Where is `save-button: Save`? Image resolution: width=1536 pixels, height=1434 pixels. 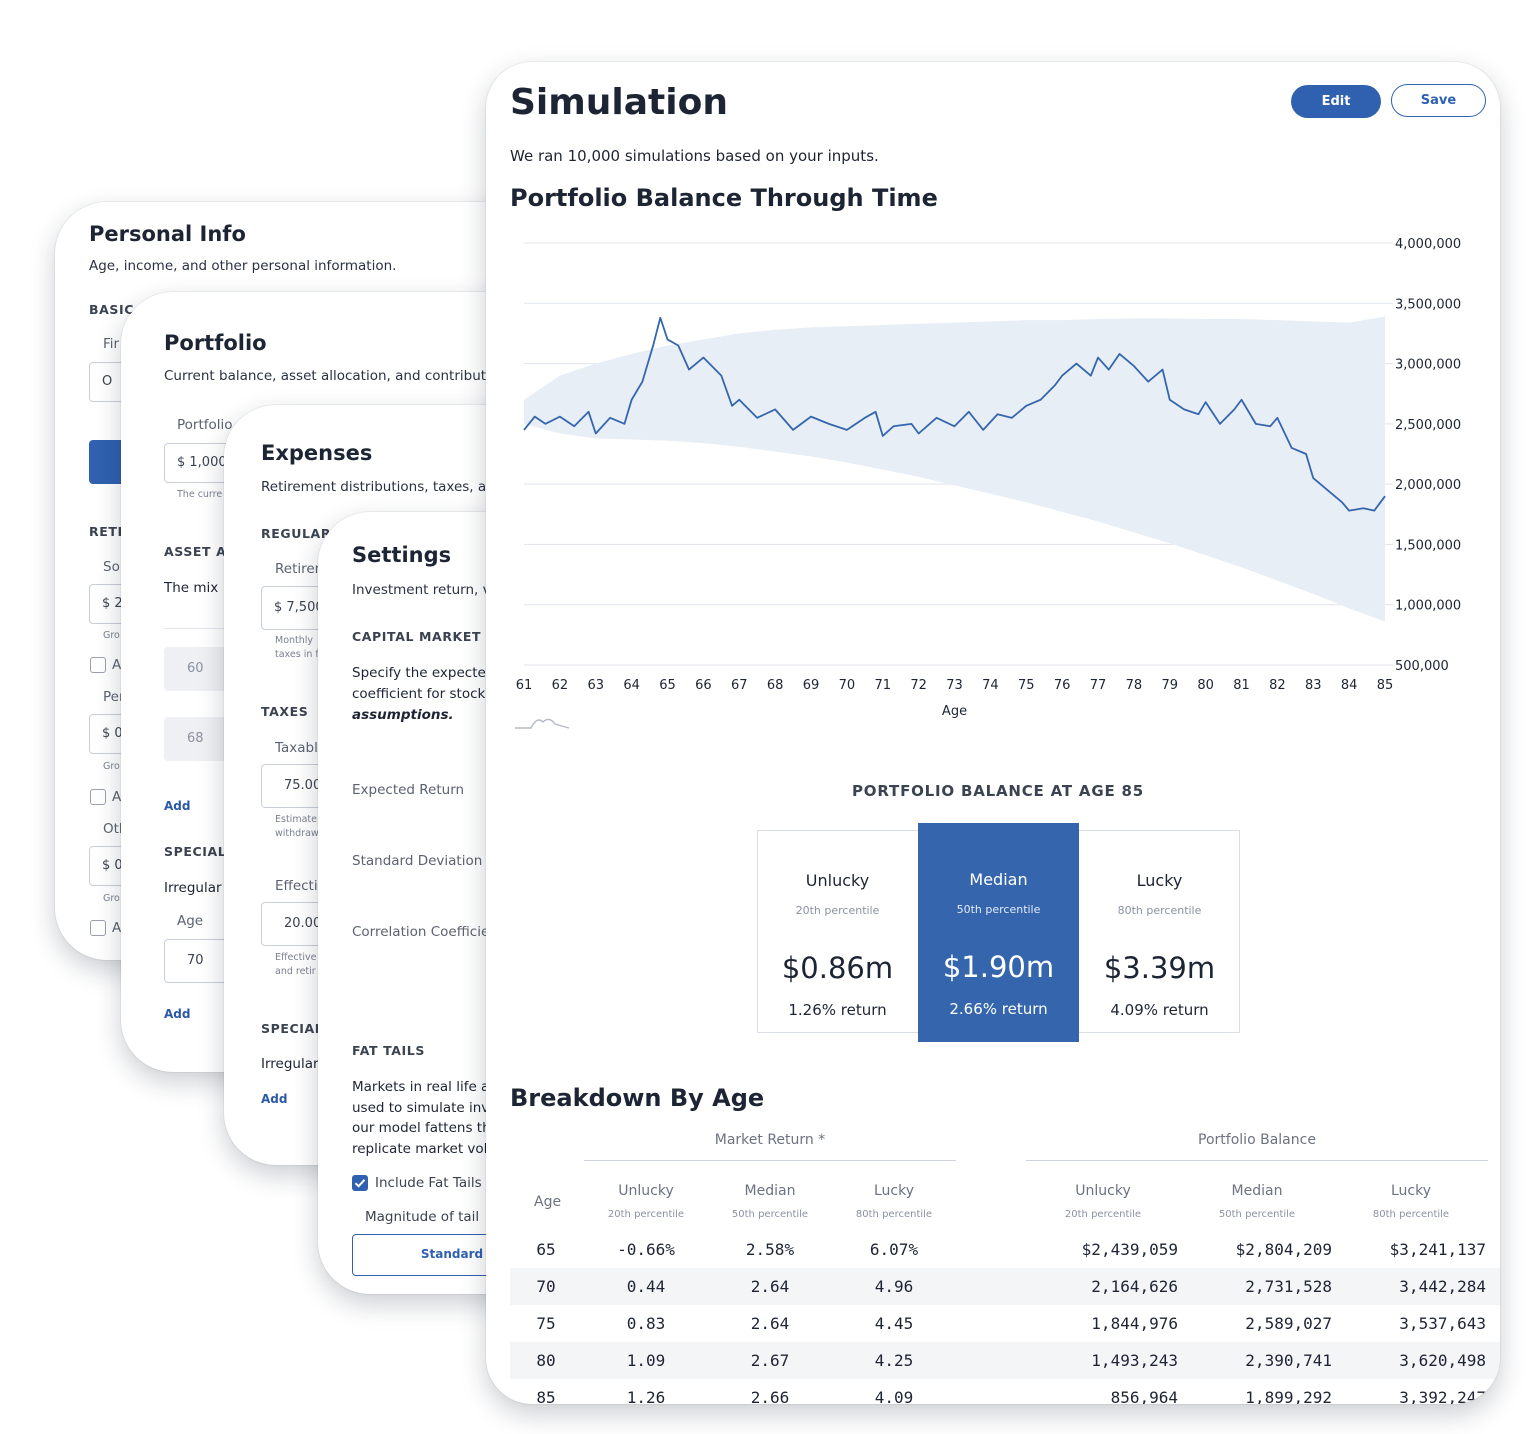
save-button: Save is located at coordinates (1438, 100).